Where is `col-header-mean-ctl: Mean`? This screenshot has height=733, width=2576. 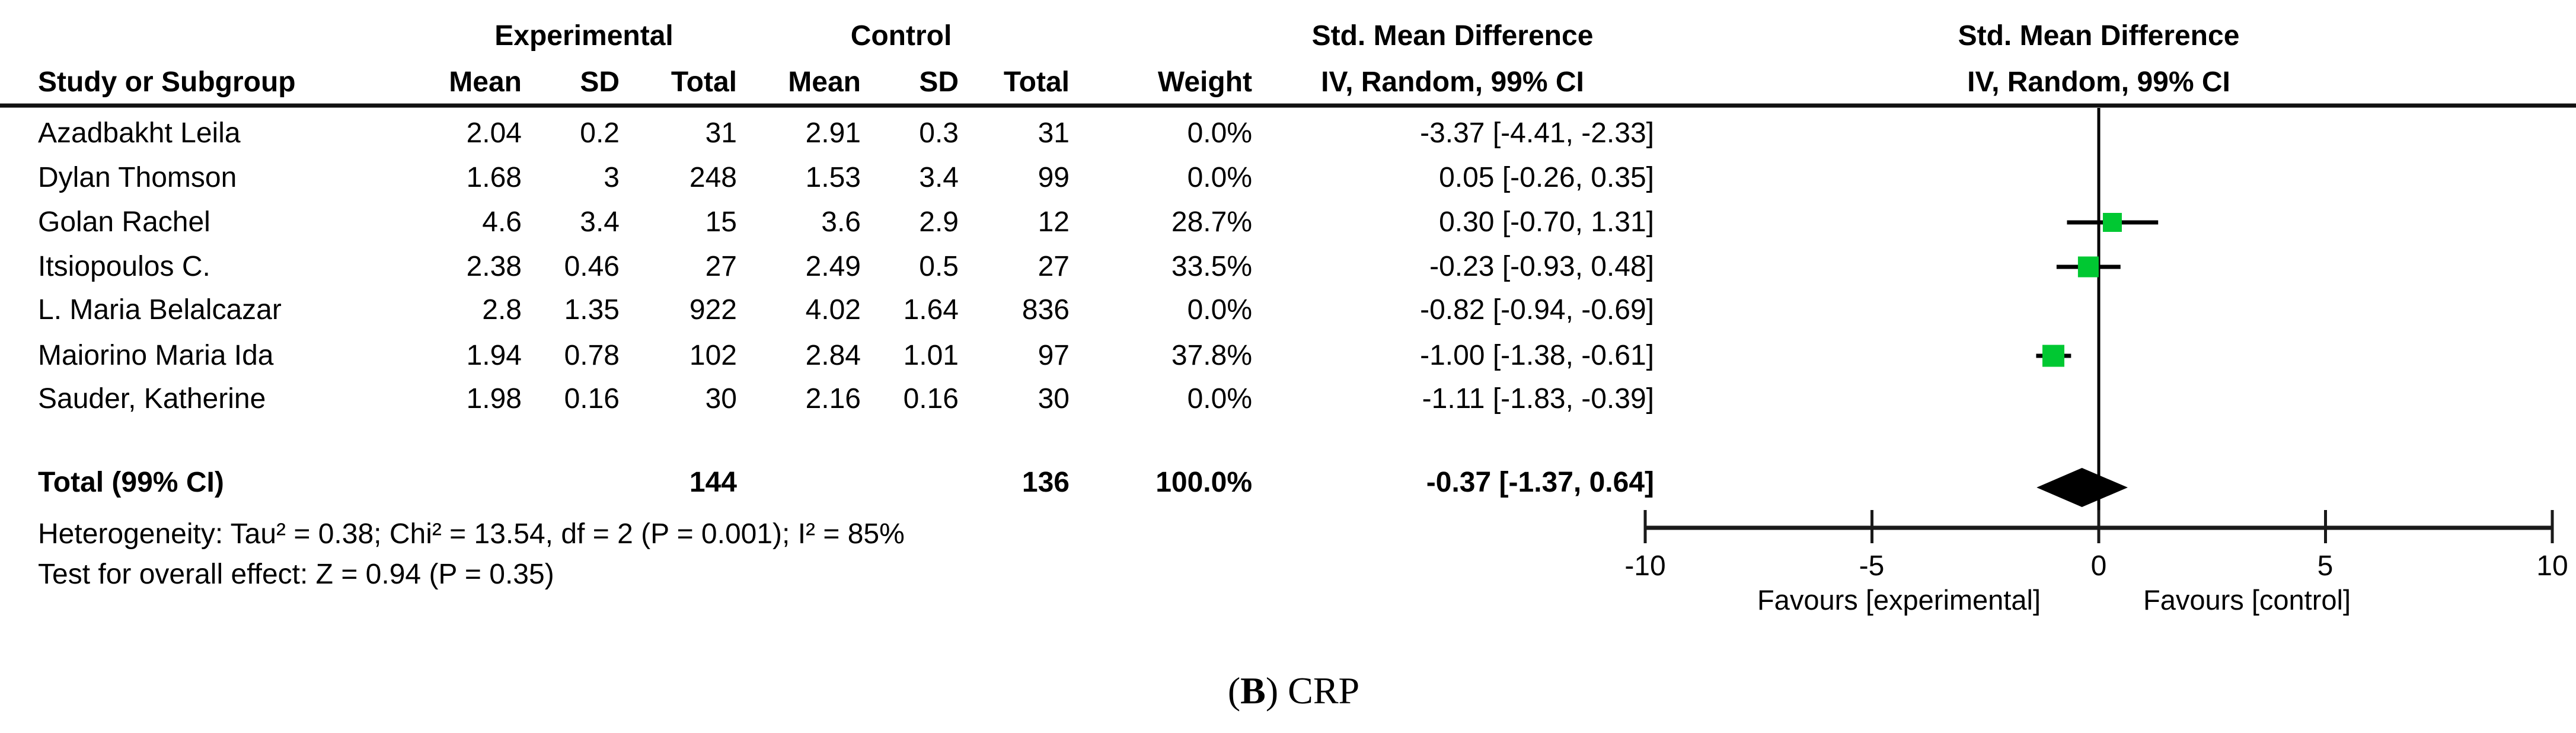 col-header-mean-ctl: Mean is located at coordinates (824, 82).